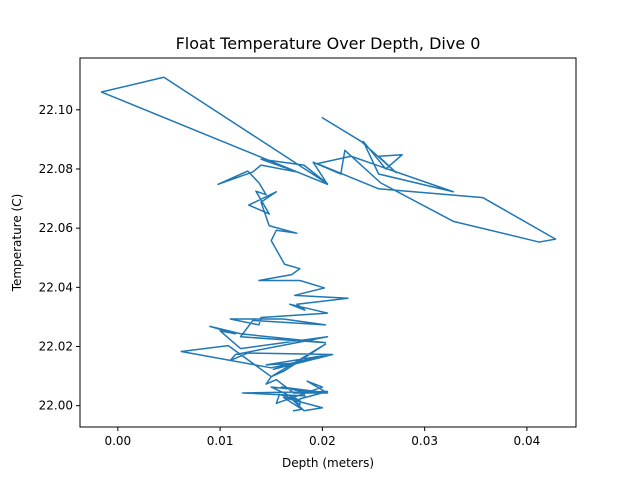 The height and width of the screenshot is (480, 640). What do you see at coordinates (220, 441) in the screenshot?
I see `x-tick-label: 0.01` at bounding box center [220, 441].